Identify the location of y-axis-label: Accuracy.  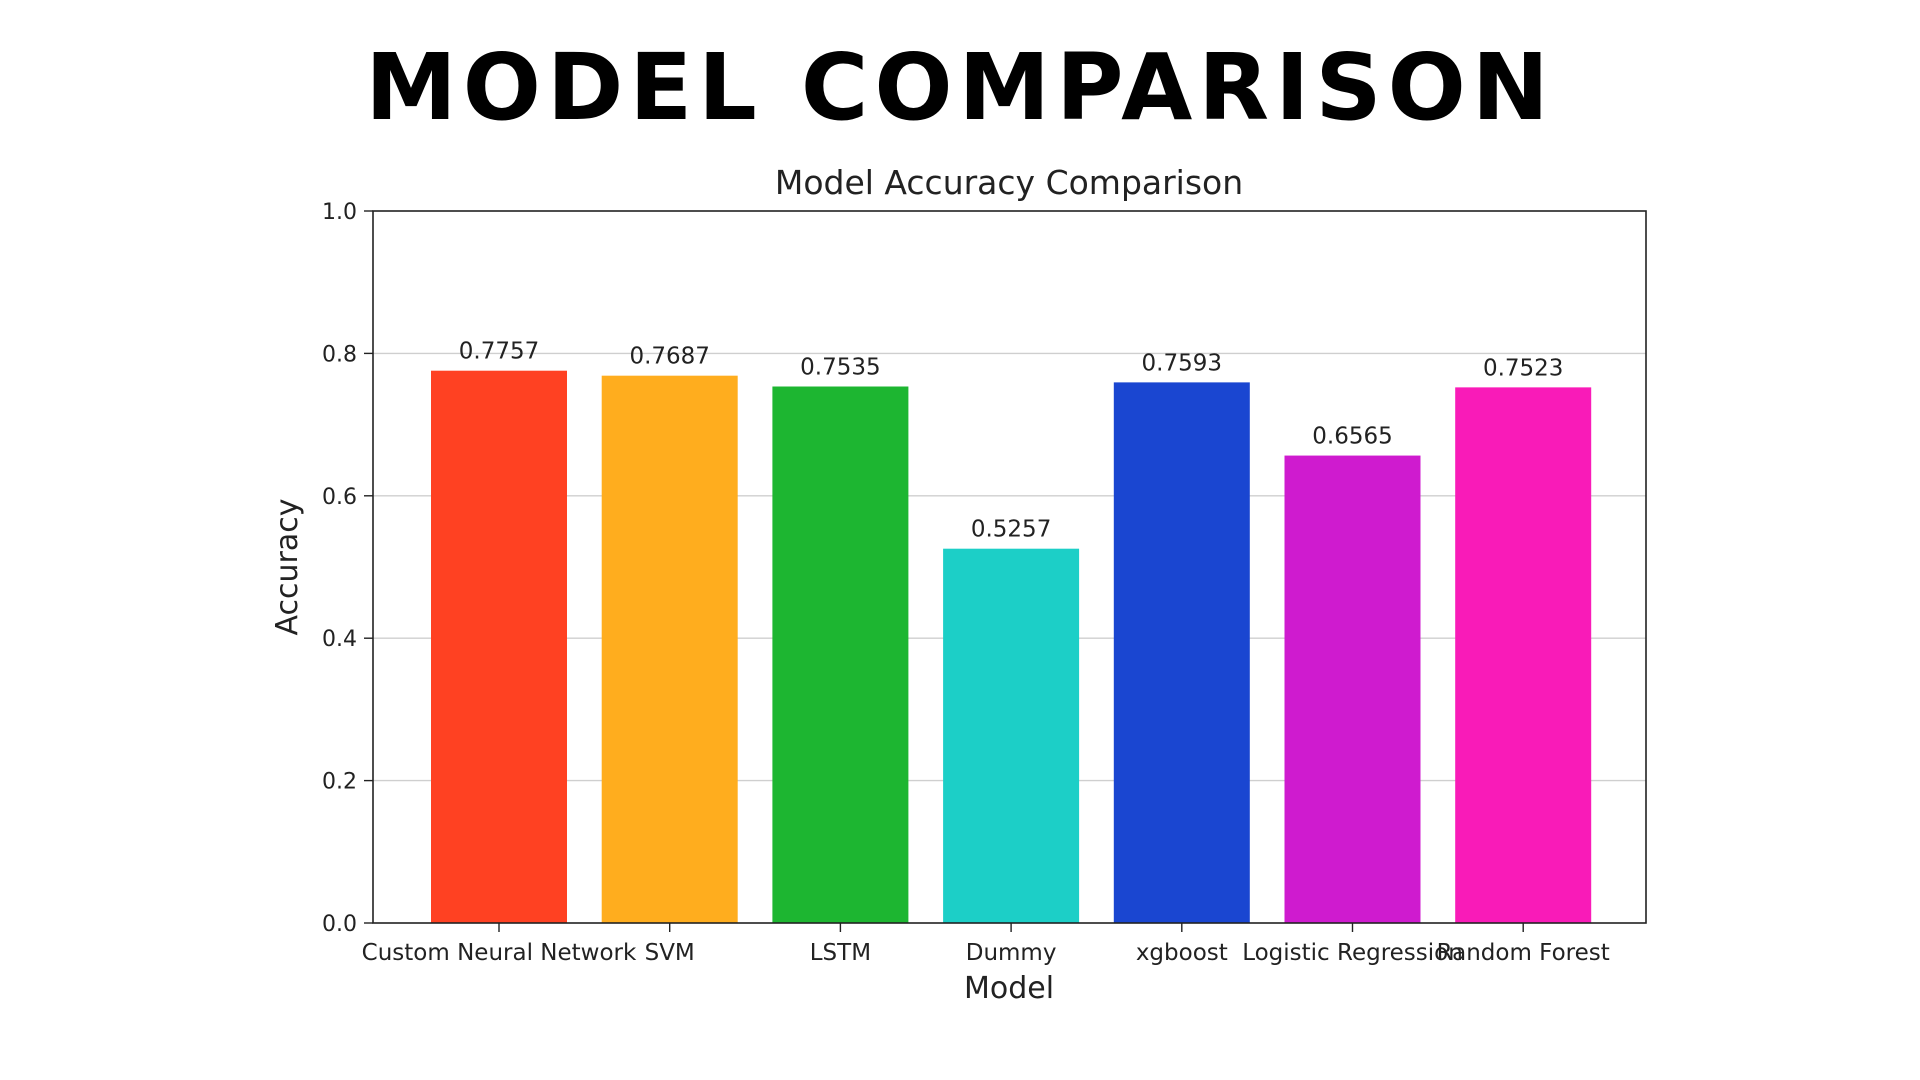
(287, 567).